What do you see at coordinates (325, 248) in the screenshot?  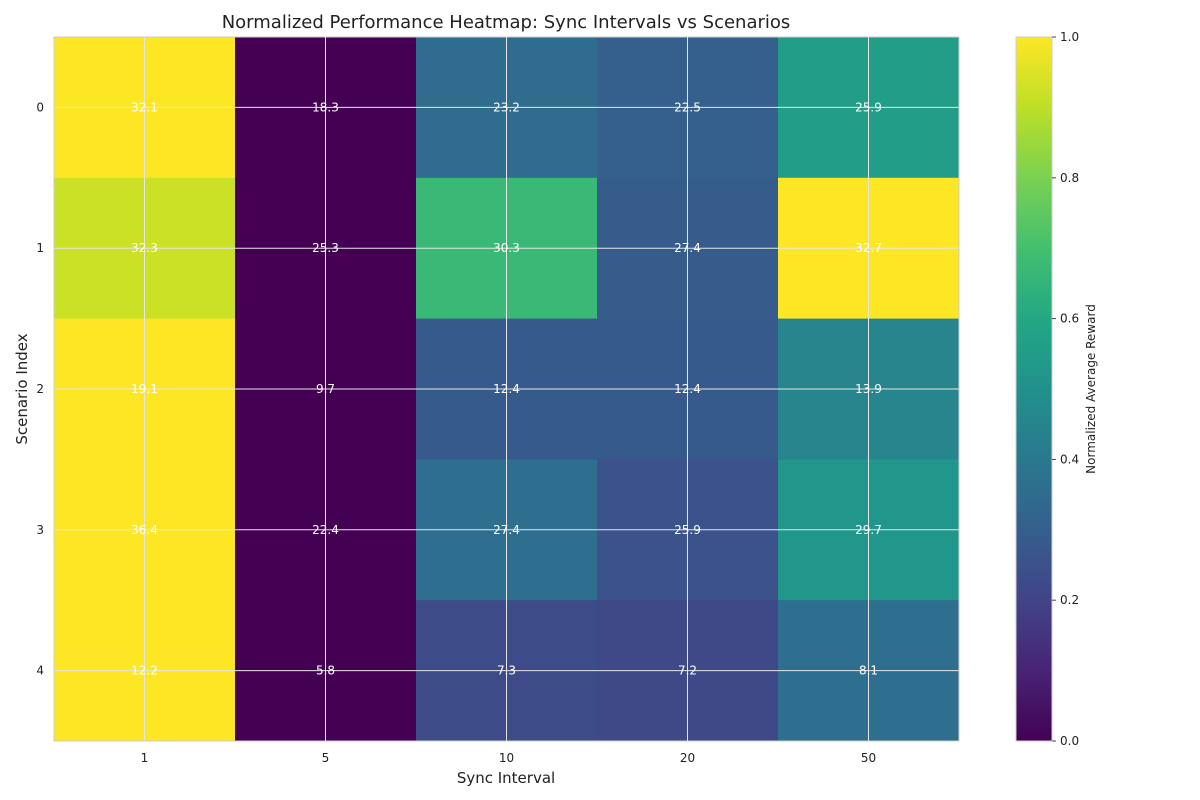 I see `cell-value-label: 25.3` at bounding box center [325, 248].